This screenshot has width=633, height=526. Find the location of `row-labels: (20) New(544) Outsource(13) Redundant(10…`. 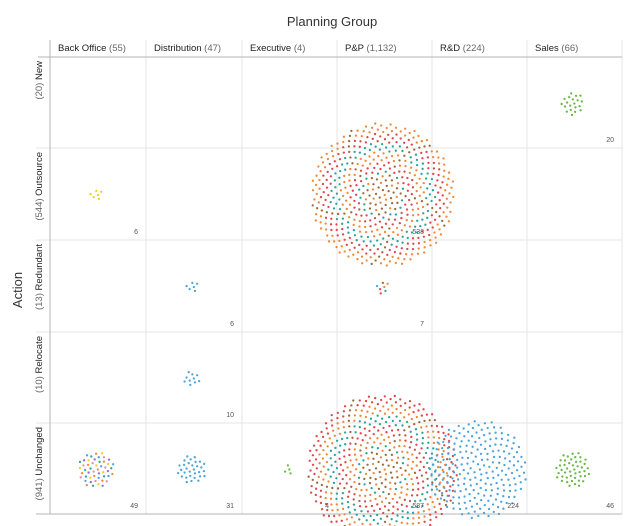

row-labels: (20) New(544) Outsource(13) Redundant(10… is located at coordinates (39, 281).